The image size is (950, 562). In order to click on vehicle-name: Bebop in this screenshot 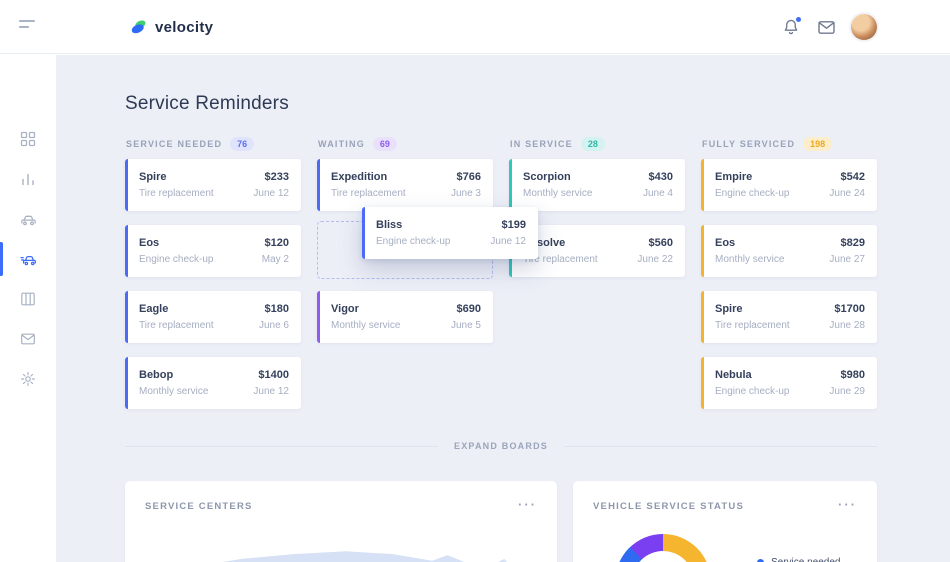, I will do `click(156, 374)`.